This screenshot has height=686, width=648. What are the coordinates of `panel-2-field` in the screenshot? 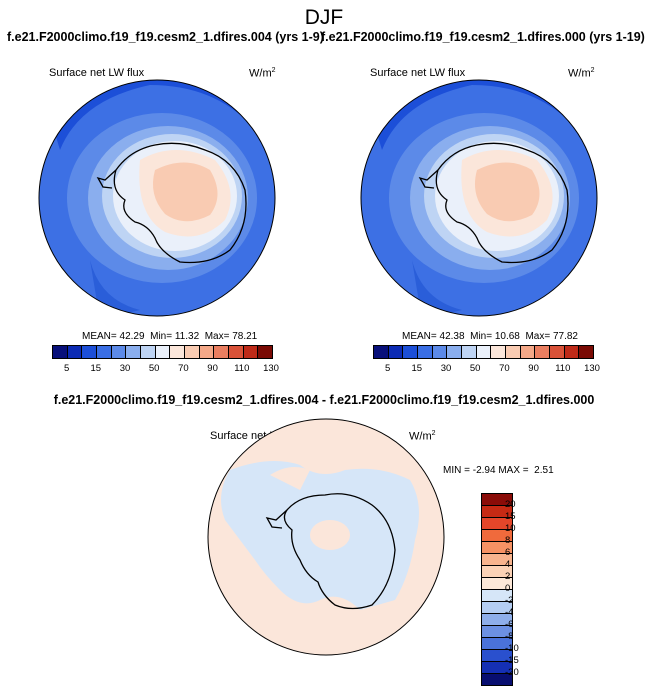 It's located at (479, 198).